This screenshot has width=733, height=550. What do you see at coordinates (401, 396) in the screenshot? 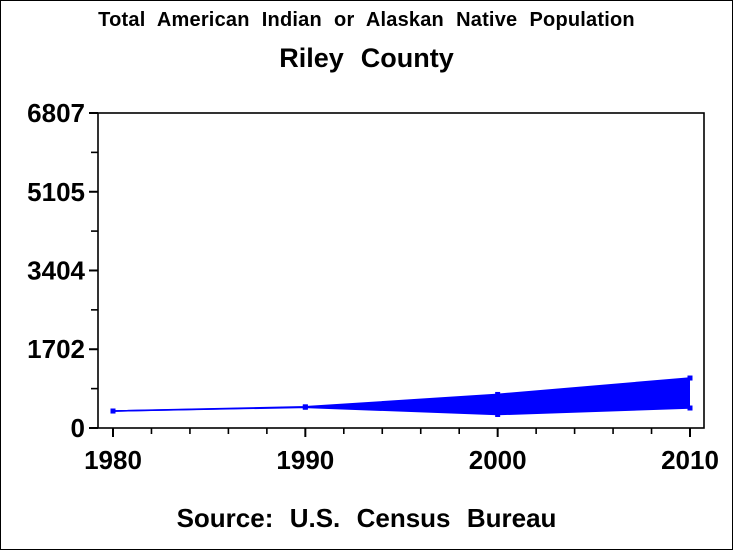
I see `data-band` at bounding box center [401, 396].